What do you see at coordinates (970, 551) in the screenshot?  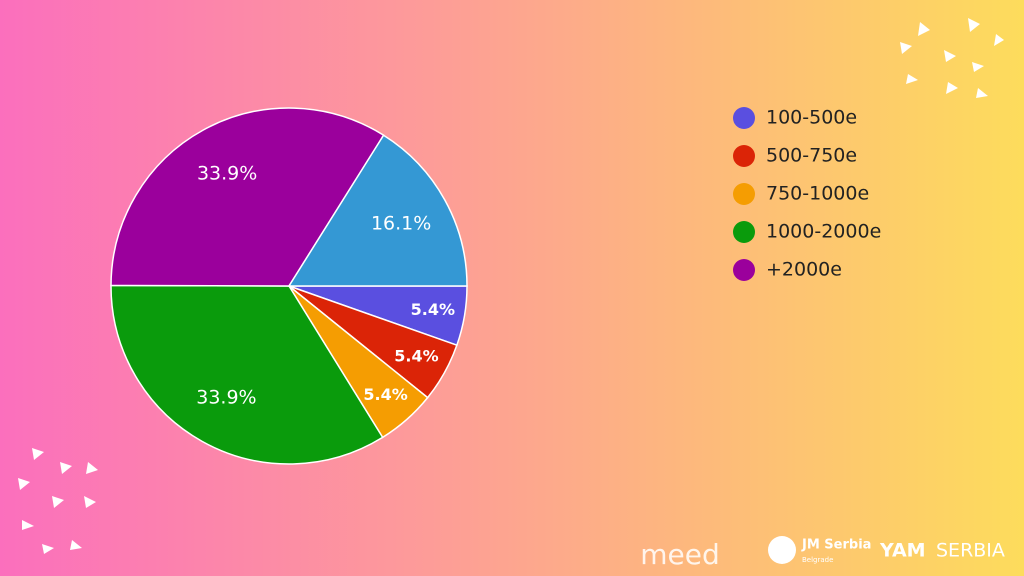 I see `logo: SERBIA` at bounding box center [970, 551].